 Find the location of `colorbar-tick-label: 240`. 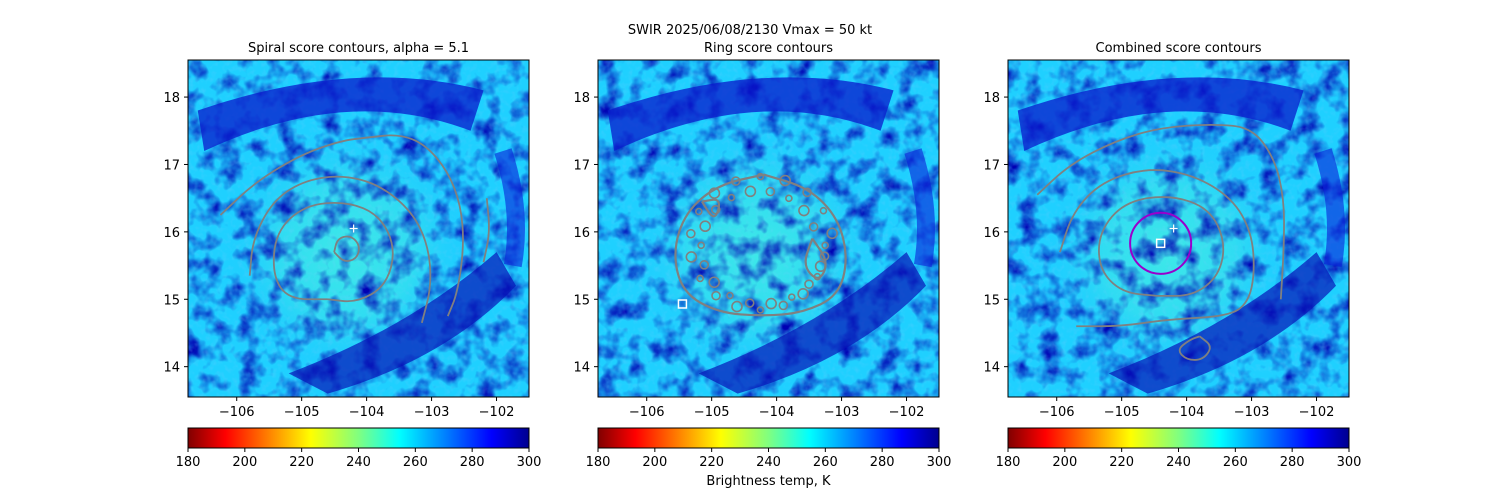

colorbar-tick-label: 240 is located at coordinates (768, 462).